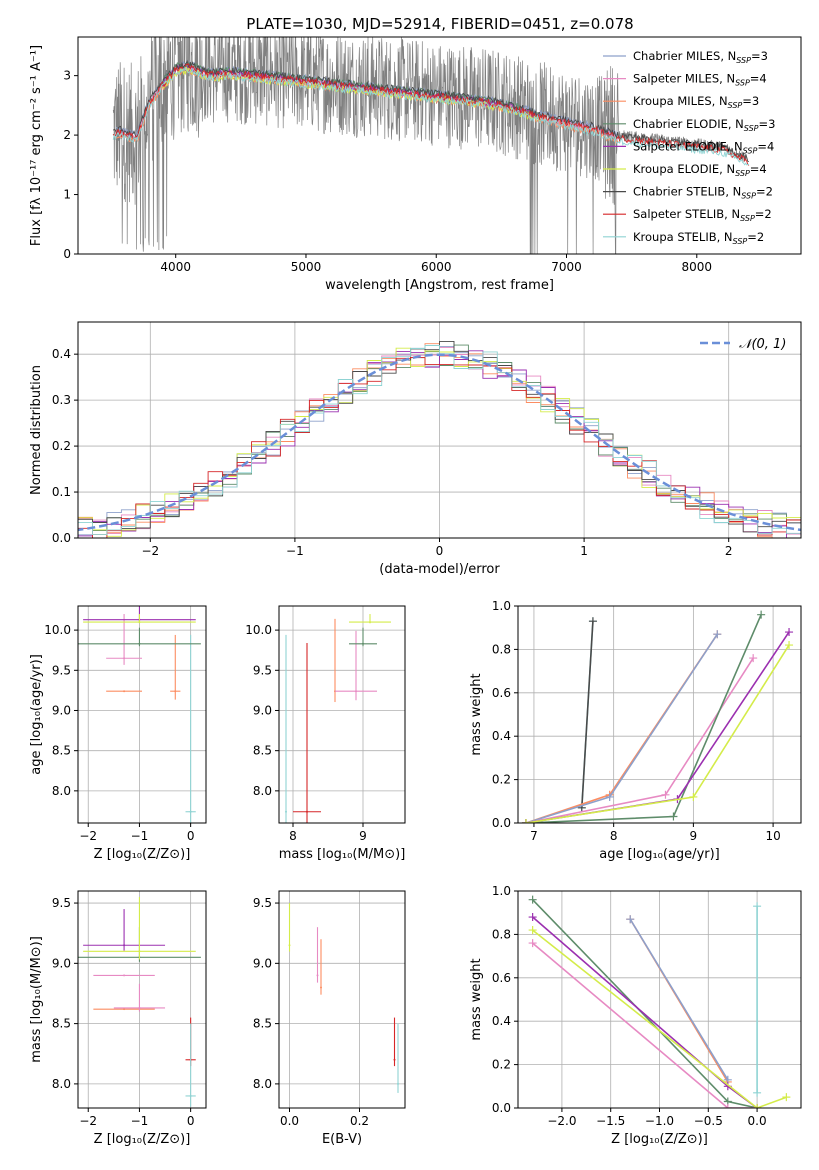  What do you see at coordinates (772, 836) in the screenshot?
I see `x-tick-label: 10` at bounding box center [772, 836].